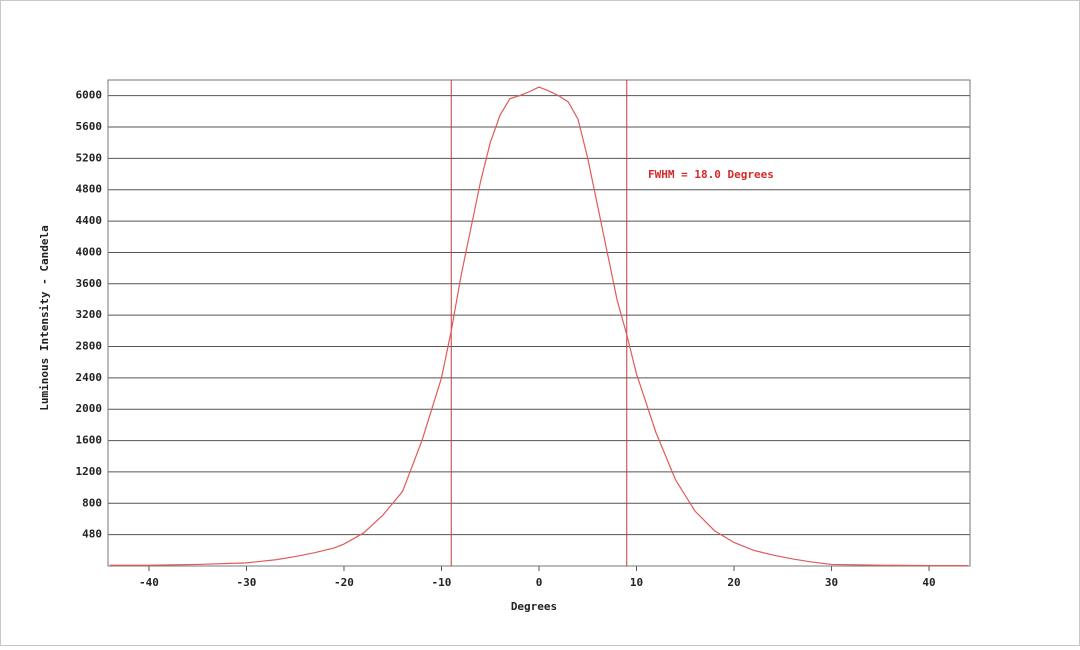 This screenshot has width=1080, height=650. I want to click on y-tick-label: 3600, so click(89, 283).